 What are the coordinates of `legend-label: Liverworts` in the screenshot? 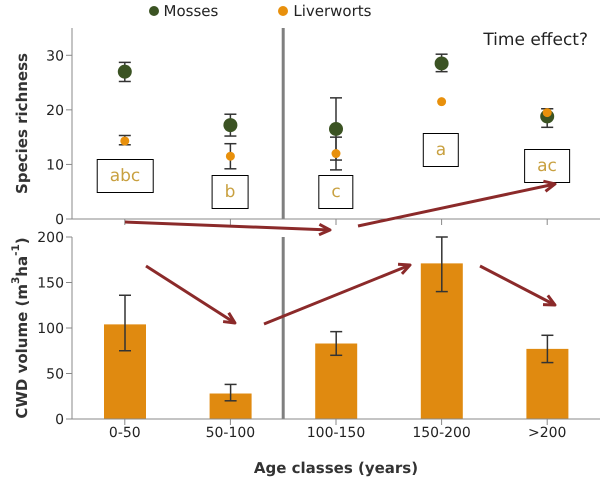 It's located at (332, 11).